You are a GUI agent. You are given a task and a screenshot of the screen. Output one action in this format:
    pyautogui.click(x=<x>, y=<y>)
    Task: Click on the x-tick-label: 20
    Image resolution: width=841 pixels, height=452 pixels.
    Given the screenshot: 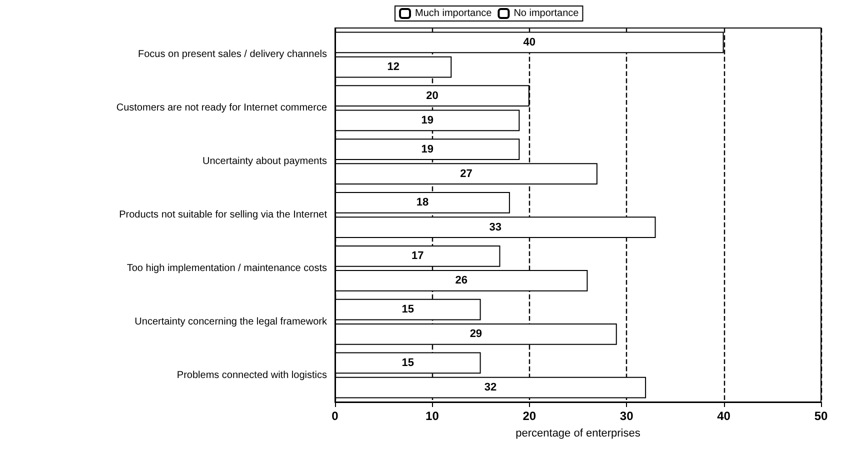 What is the action you would take?
    pyautogui.click(x=529, y=416)
    